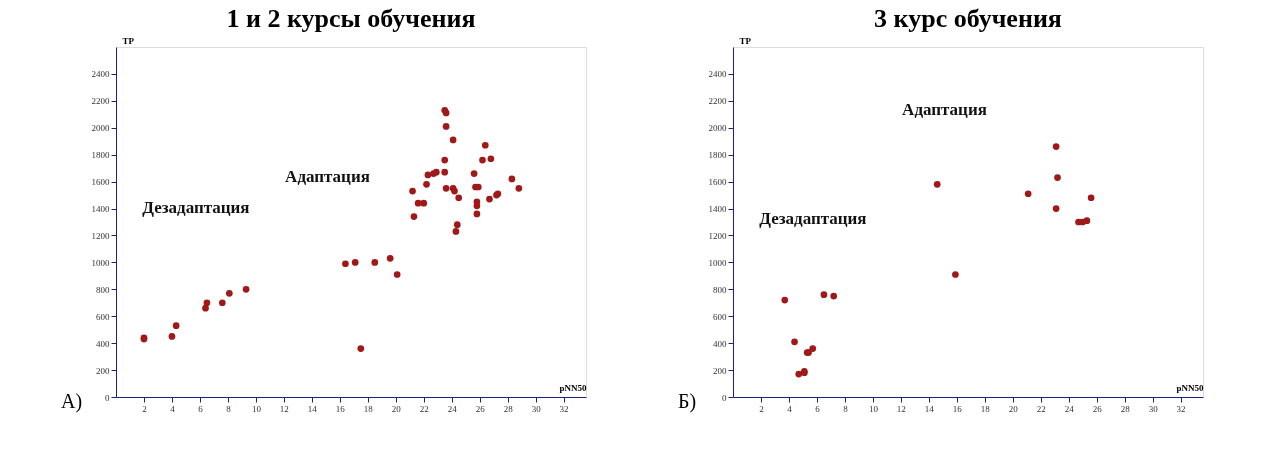 The height and width of the screenshot is (467, 1286). Describe the element at coordinates (351, 18) in the screenshot. I see `chart-title: 1 и 2 курсы обучения` at that location.